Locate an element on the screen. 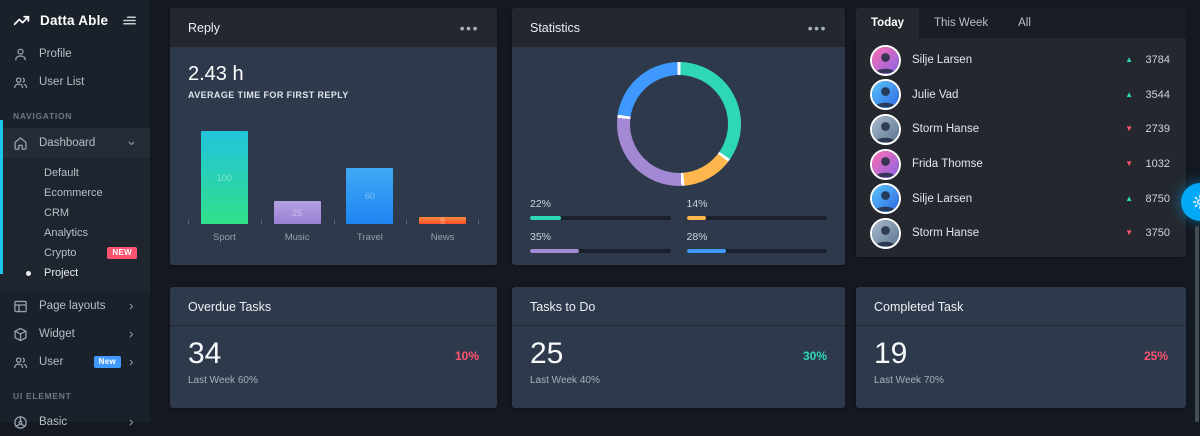  tab-all: All is located at coordinates (1024, 23).